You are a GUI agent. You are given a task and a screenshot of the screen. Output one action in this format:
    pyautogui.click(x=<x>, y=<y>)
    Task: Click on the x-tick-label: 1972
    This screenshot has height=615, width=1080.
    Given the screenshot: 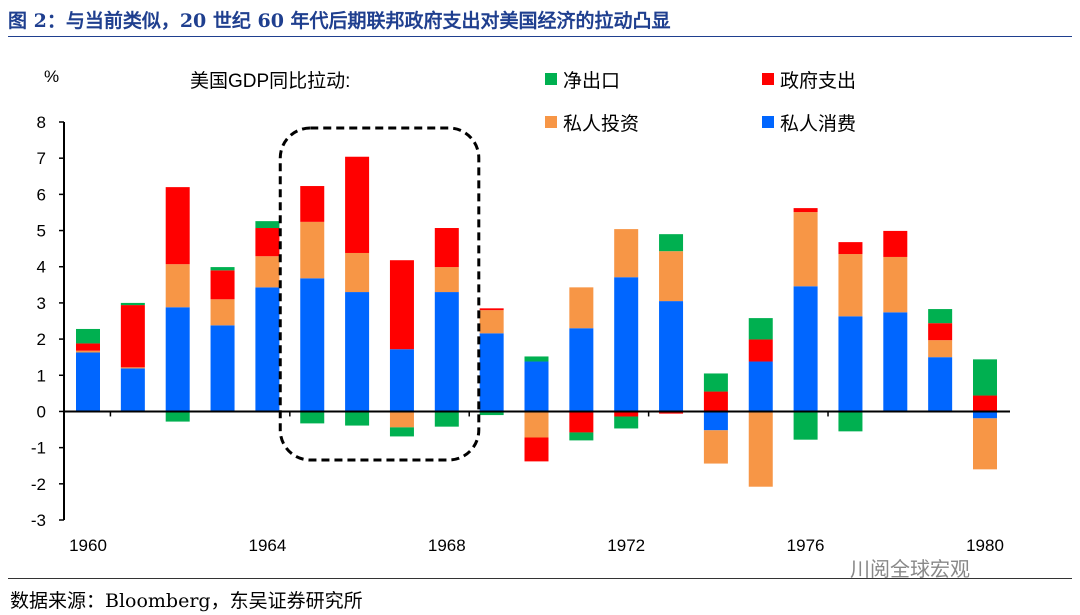 What is the action you would take?
    pyautogui.click(x=626, y=545)
    